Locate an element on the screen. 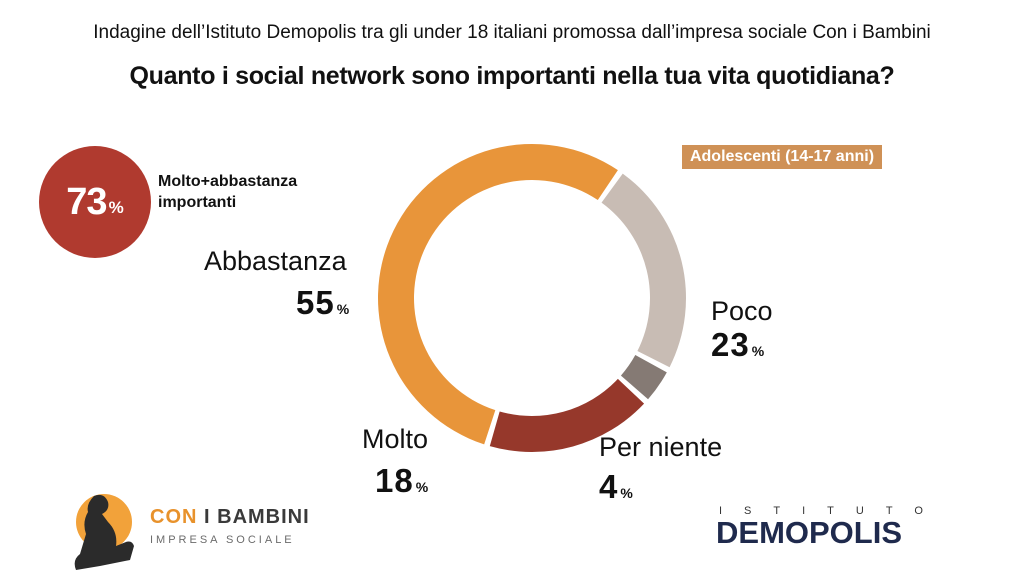  summary-badge: 73% is located at coordinates (95, 202).